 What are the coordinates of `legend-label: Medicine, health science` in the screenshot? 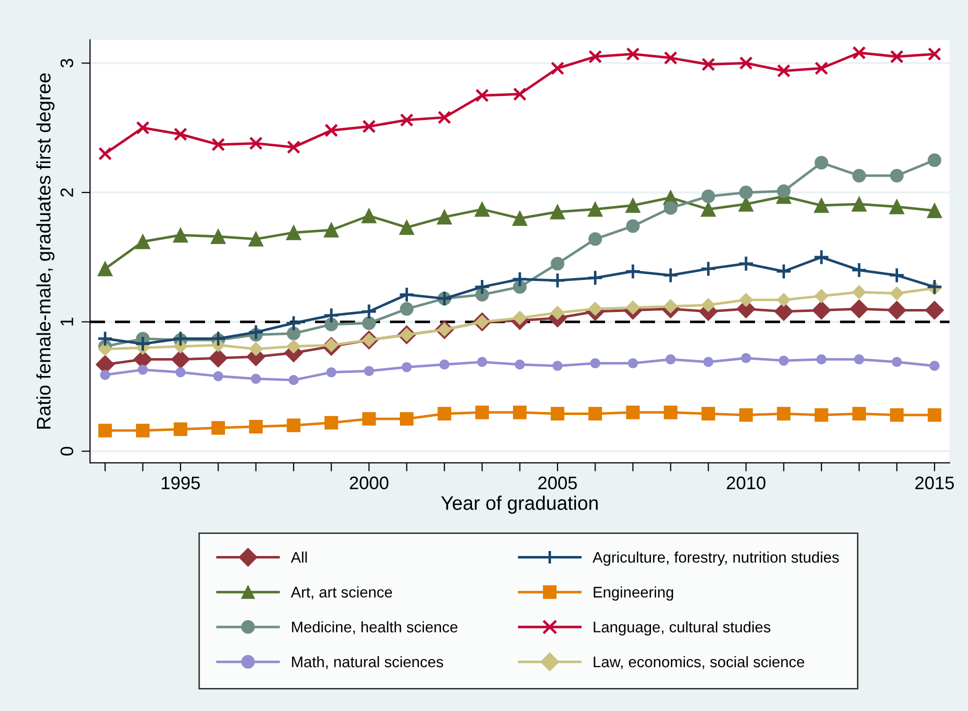 It's located at (375, 627).